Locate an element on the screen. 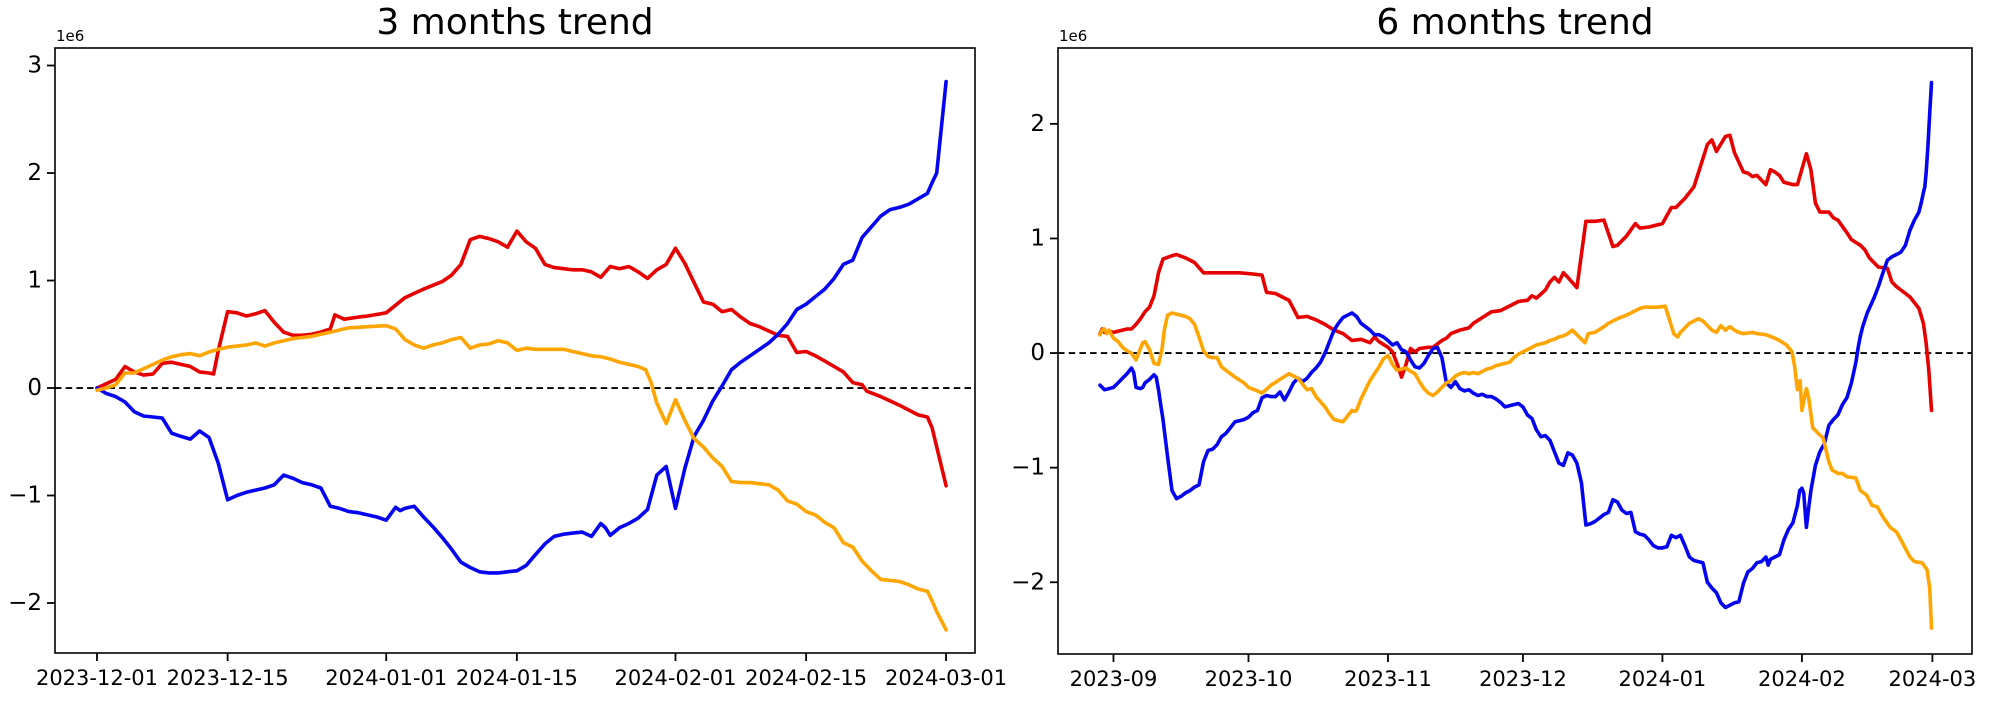 The image size is (2000, 704). y-tick-label: 3 is located at coordinates (34, 66).